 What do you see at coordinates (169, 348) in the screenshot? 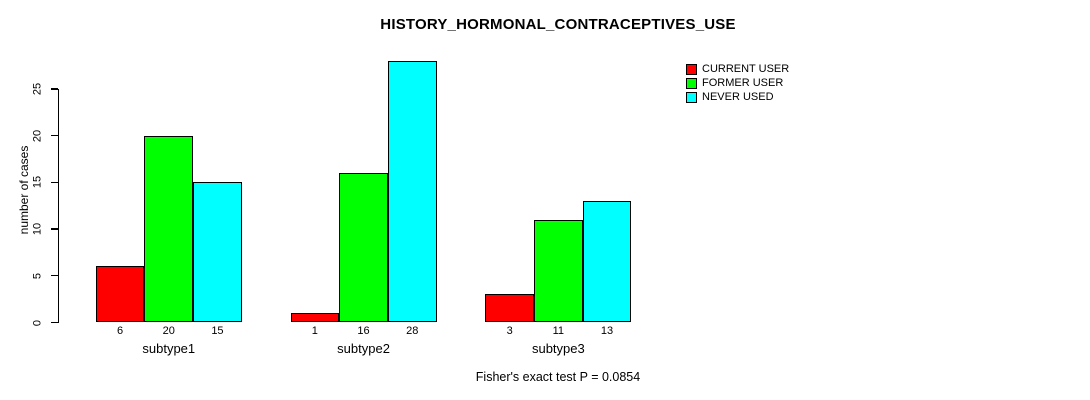
I see `x-axis-category-label: subtype1` at bounding box center [169, 348].